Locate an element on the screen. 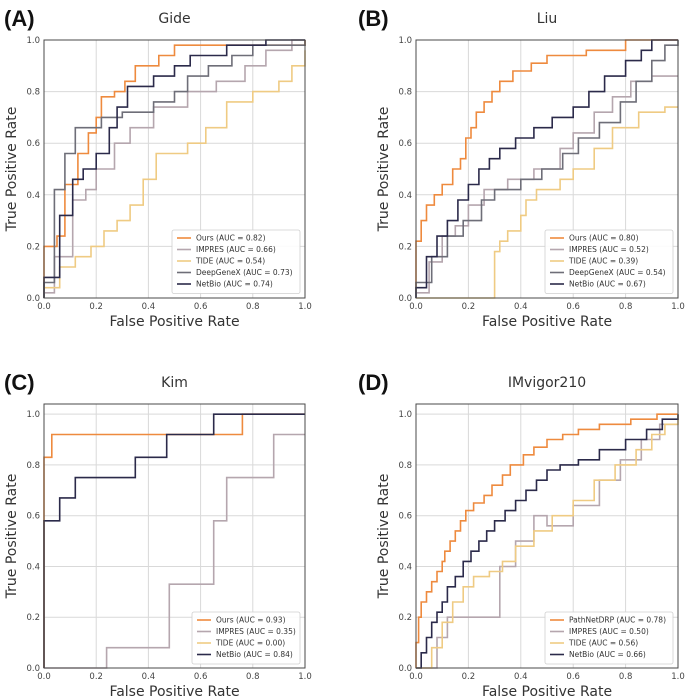 The height and width of the screenshot is (697, 685). panel-label: (B) is located at coordinates (373, 18).